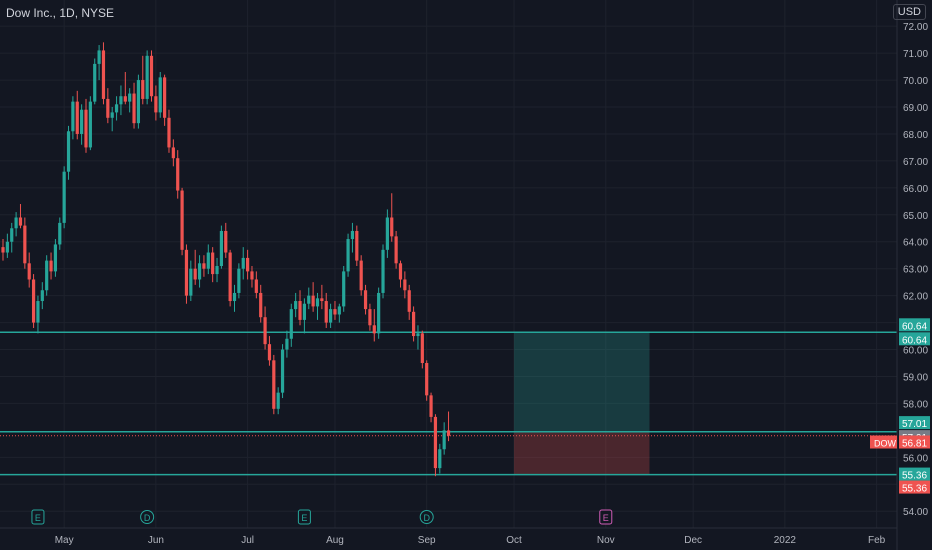  What do you see at coordinates (693, 540) in the screenshot?
I see `x-tick-label: Dec` at bounding box center [693, 540].